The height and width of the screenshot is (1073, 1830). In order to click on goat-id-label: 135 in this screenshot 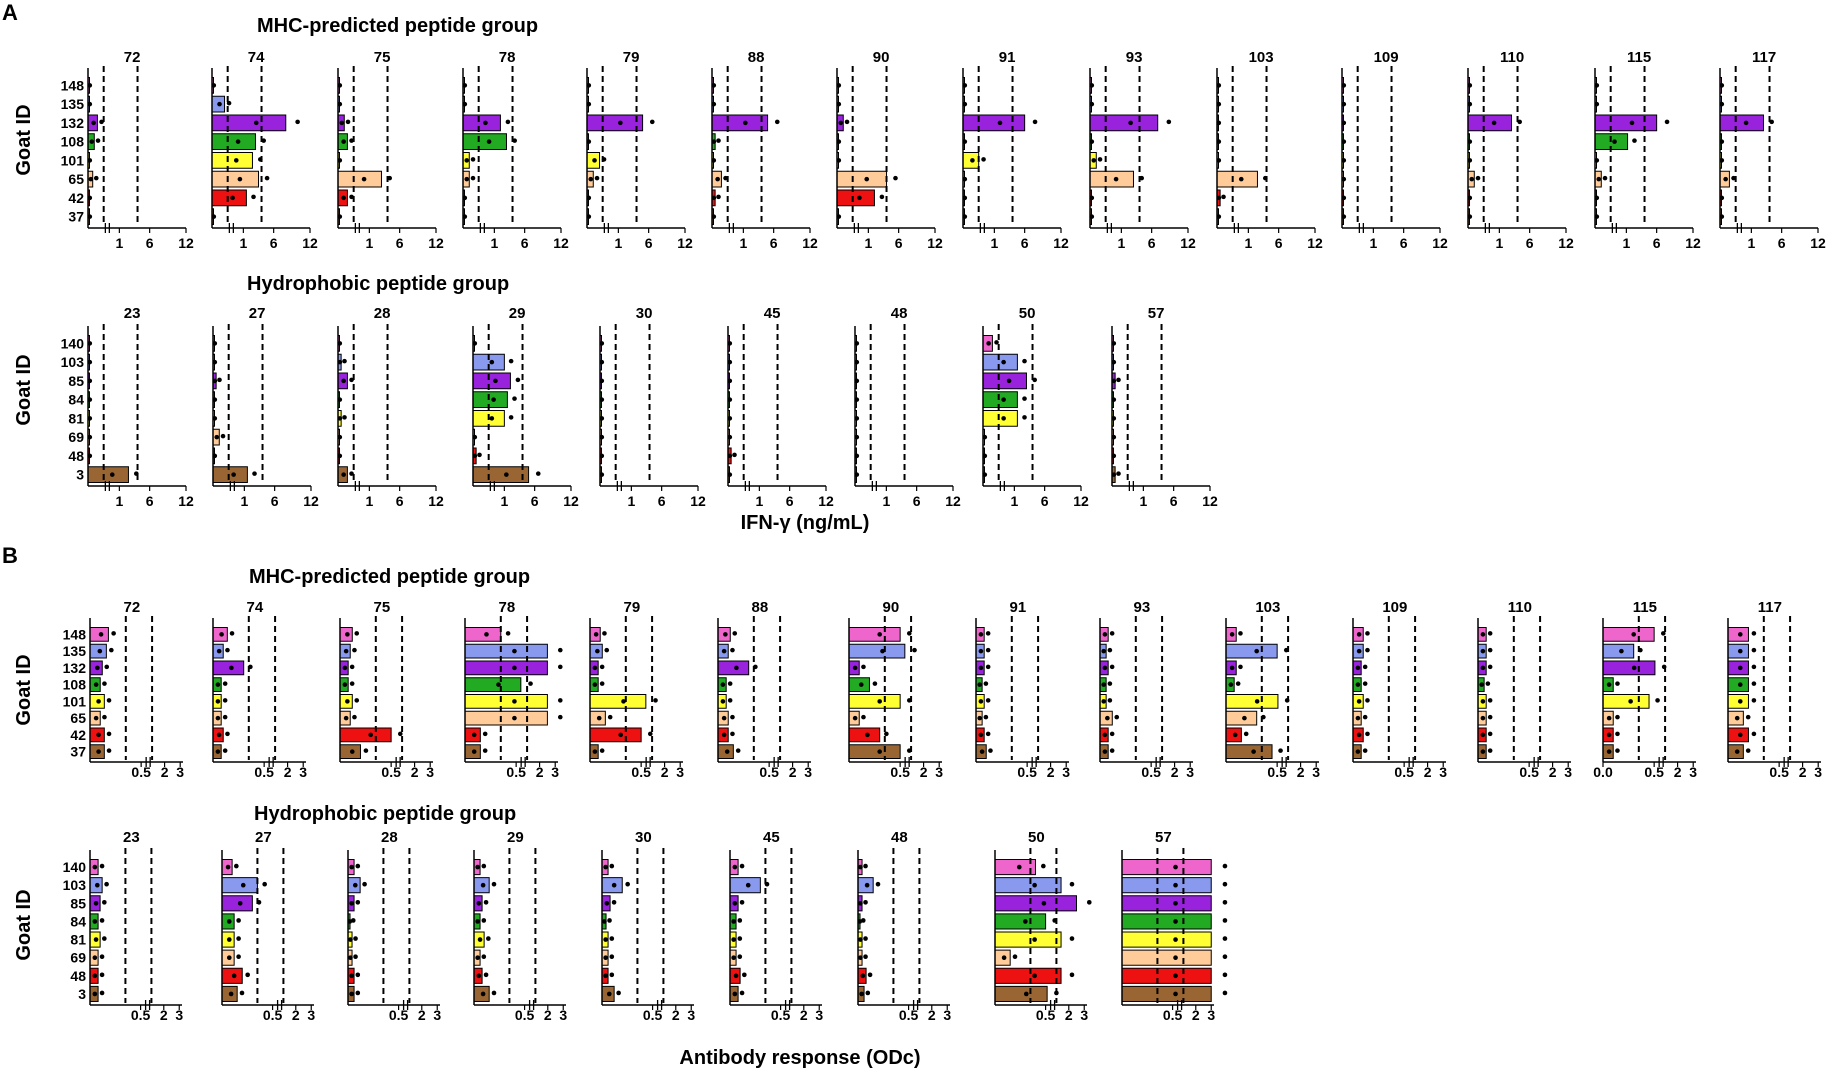, I will do `click(73, 104)`.